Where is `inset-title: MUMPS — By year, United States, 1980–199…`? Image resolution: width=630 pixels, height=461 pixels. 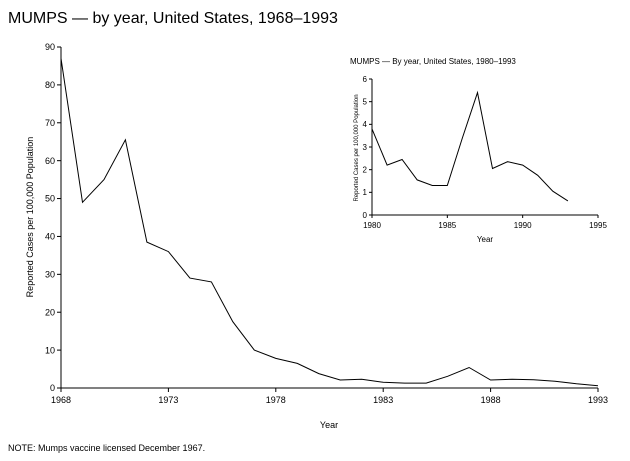 inset-title: MUMPS — By year, United States, 1980–199… is located at coordinates (433, 61).